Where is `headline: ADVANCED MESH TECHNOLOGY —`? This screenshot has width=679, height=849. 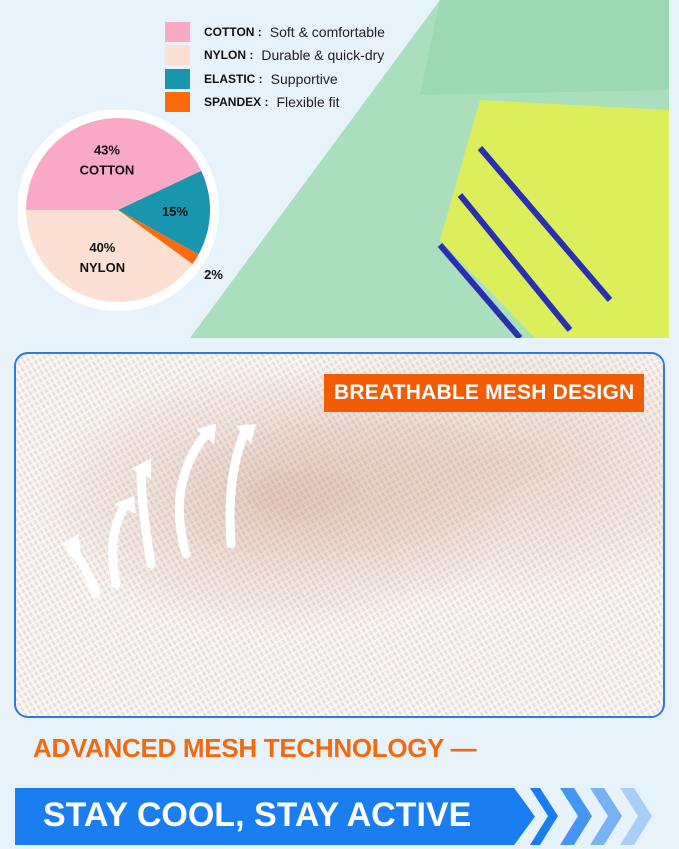 headline: ADVANCED MESH TECHNOLOGY — is located at coordinates (255, 748).